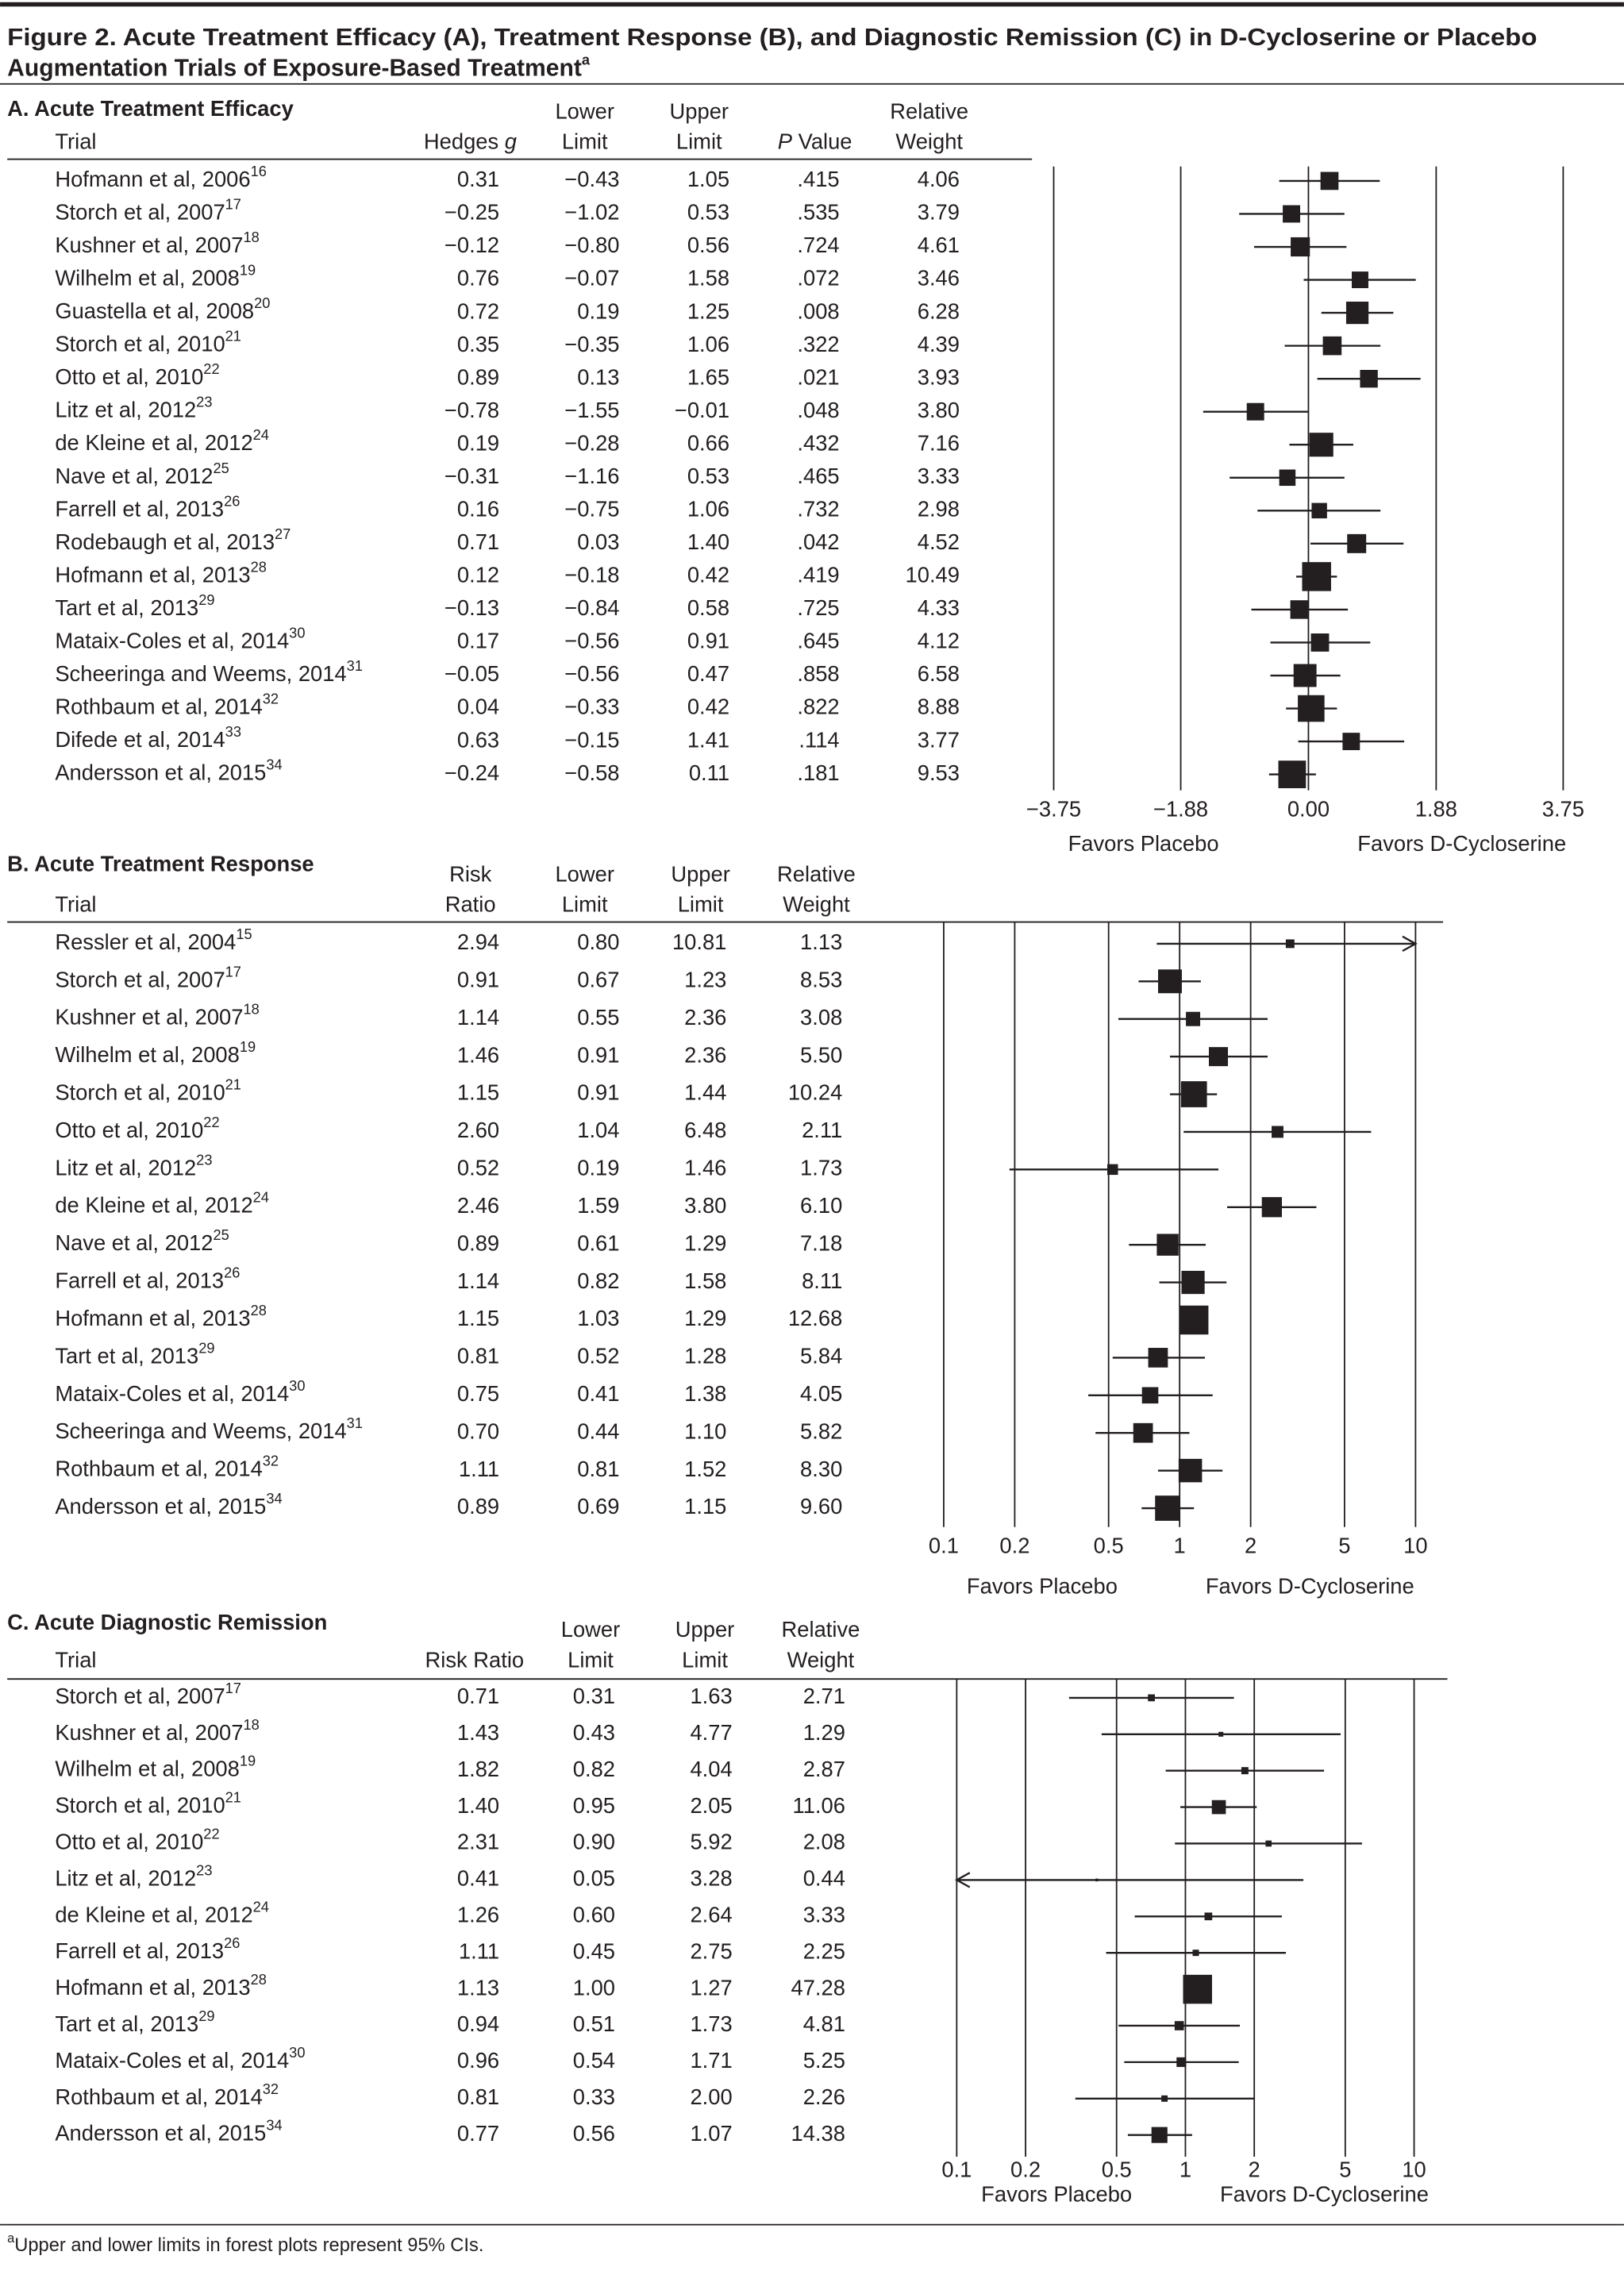  Describe the element at coordinates (172, 2060) in the screenshot. I see `trial-text: Mataix-Coles et al, 2014` at that location.